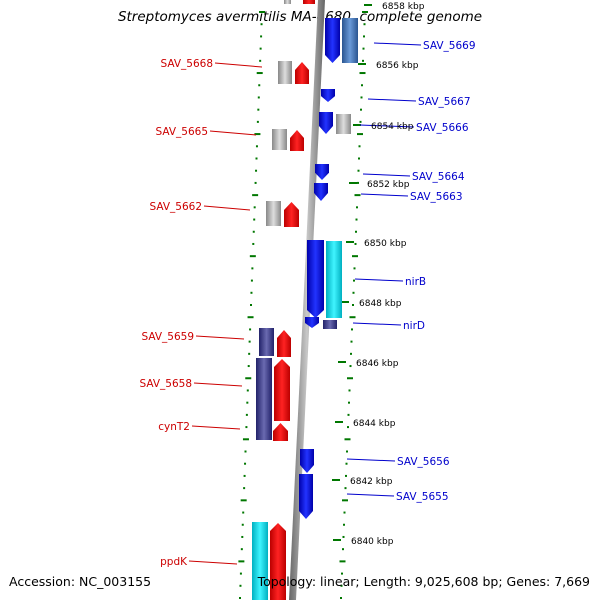  What do you see at coordinates (423, 462) in the screenshot?
I see `gene-label-SAV_5656: SAV_5656` at bounding box center [423, 462].